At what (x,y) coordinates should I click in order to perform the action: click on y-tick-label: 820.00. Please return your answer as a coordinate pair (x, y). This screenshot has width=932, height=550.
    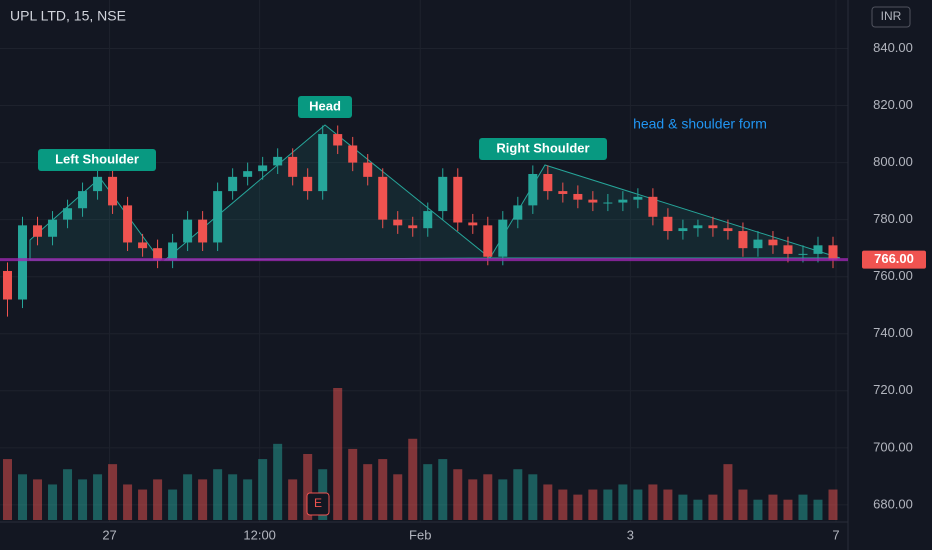
    Looking at the image, I should click on (893, 104).